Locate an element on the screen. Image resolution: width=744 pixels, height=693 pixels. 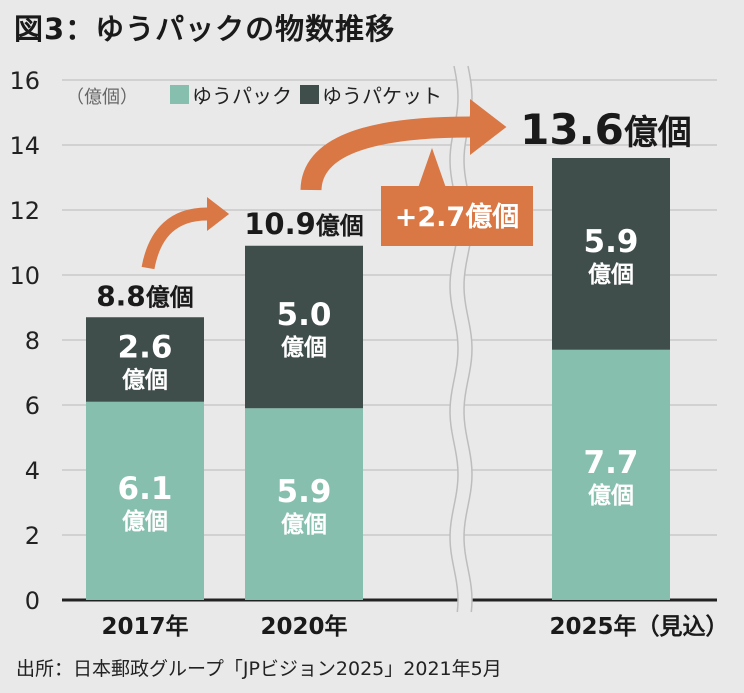
x-tick-label: 2017年 is located at coordinates (144, 626).